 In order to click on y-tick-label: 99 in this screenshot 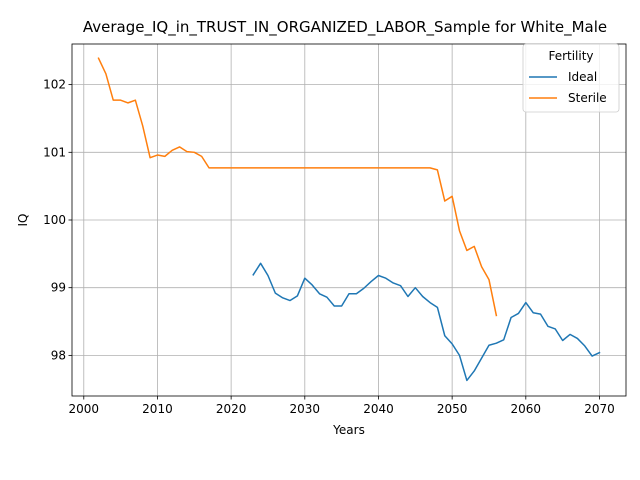, I will do `click(58, 288)`.